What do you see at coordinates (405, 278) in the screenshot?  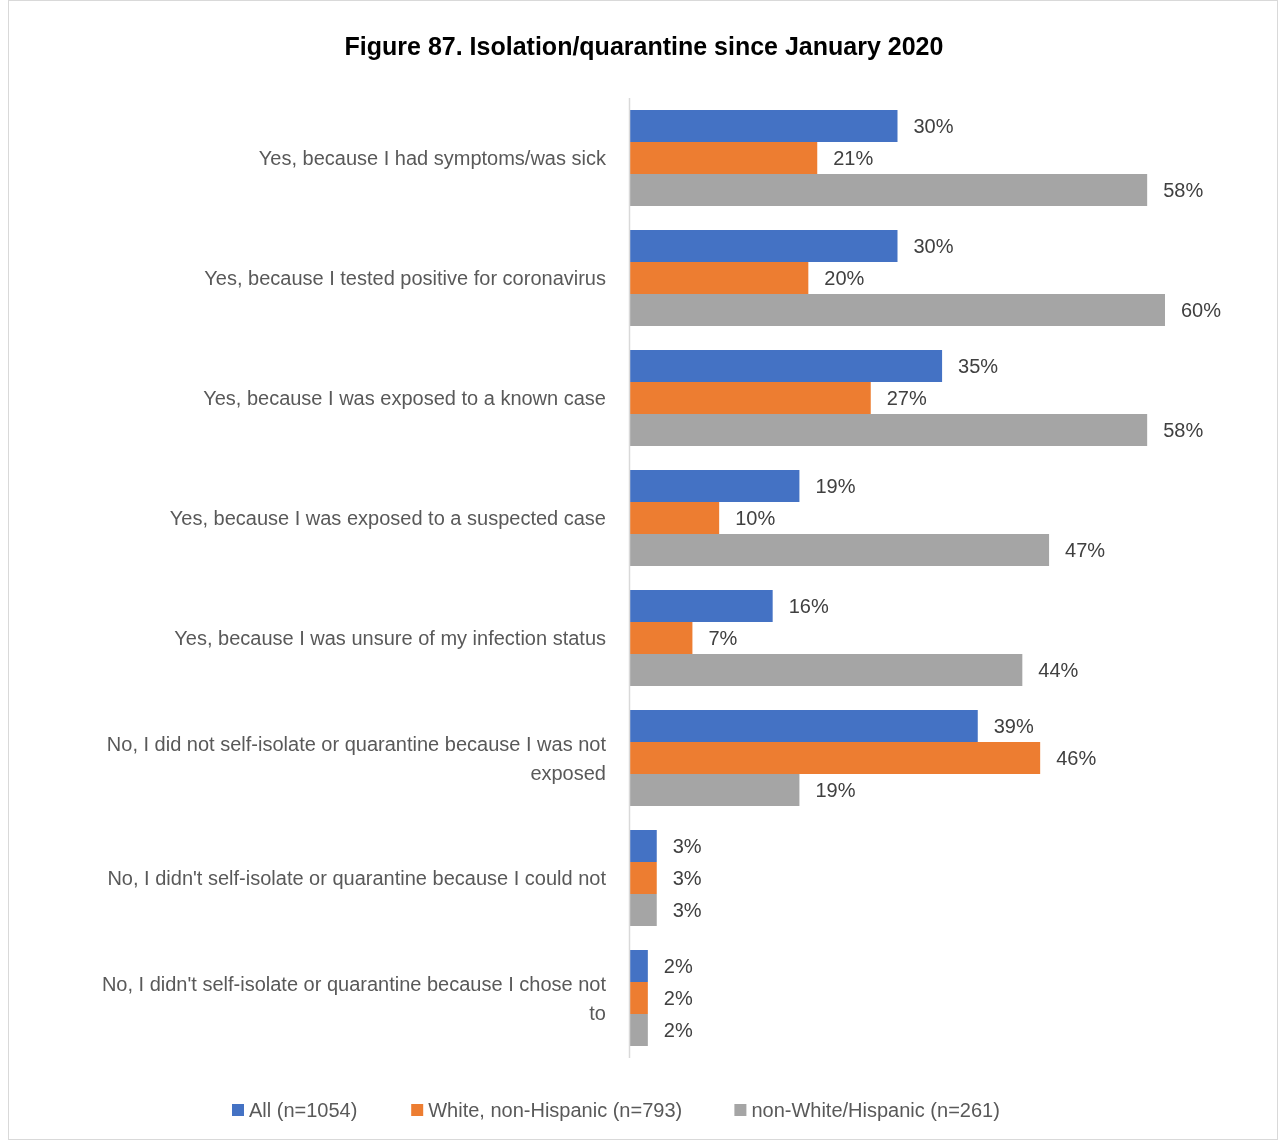 I see `y-tick-label: Yes, because I tested positive for coronavirus` at bounding box center [405, 278].